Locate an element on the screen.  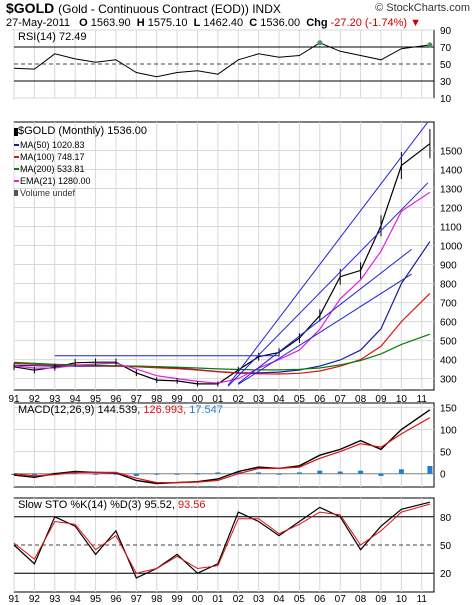
rsi-label: RSI(14) 72.49 is located at coordinates (52, 37).